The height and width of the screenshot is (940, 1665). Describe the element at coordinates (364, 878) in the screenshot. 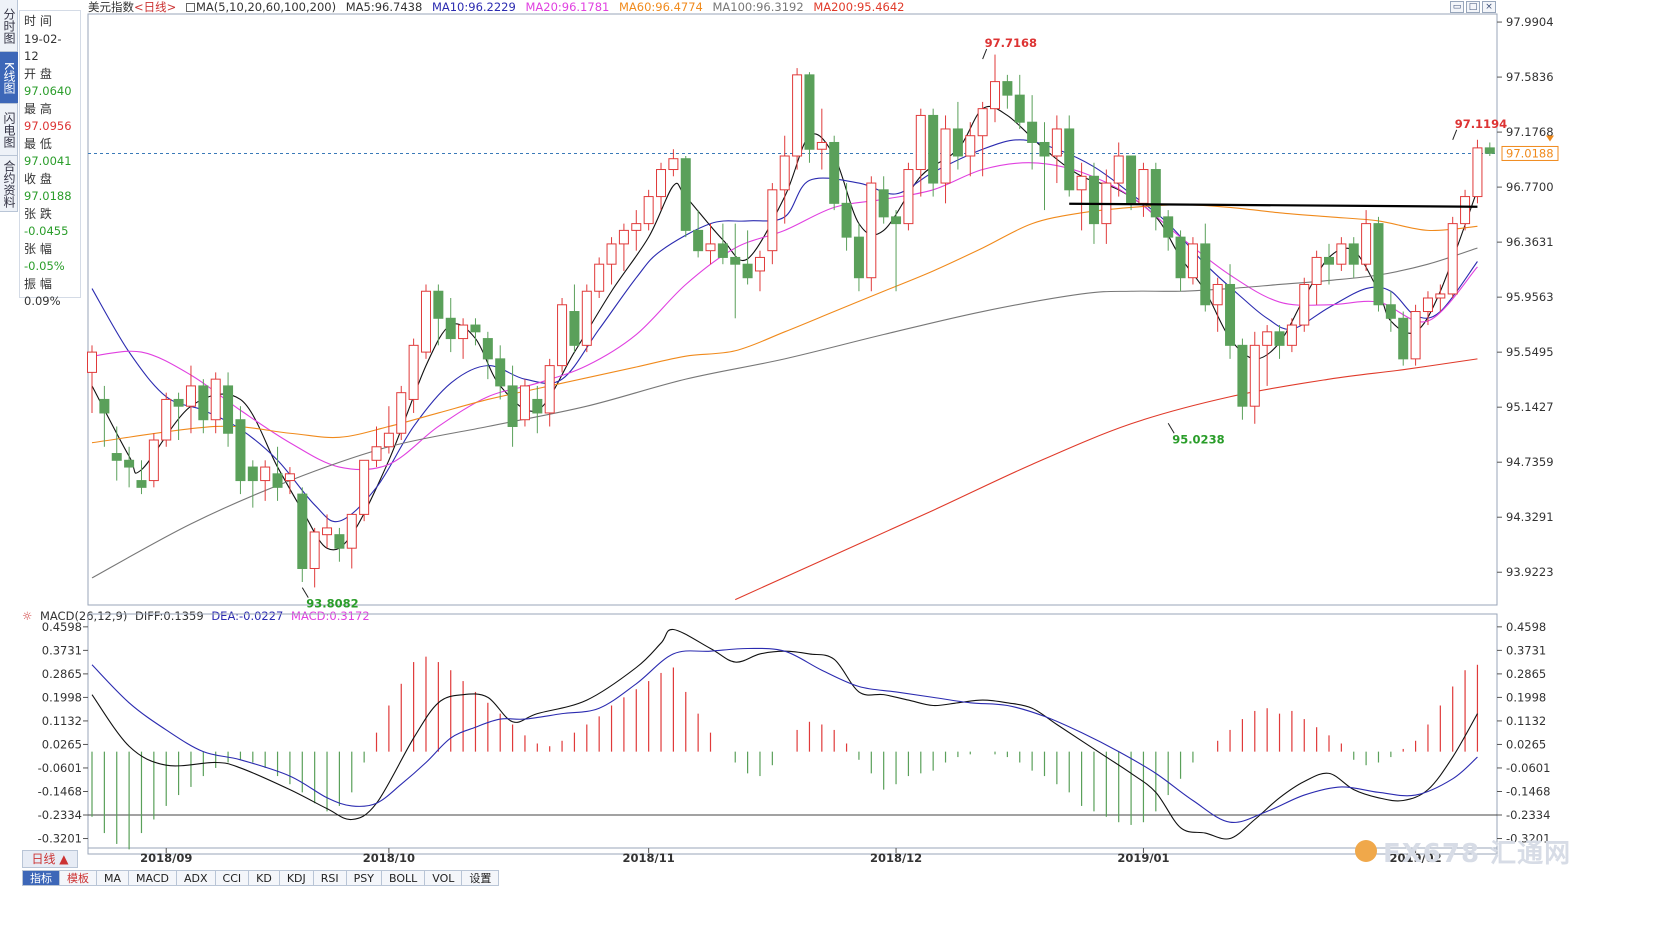

I see `tab-psy: PSY` at that location.